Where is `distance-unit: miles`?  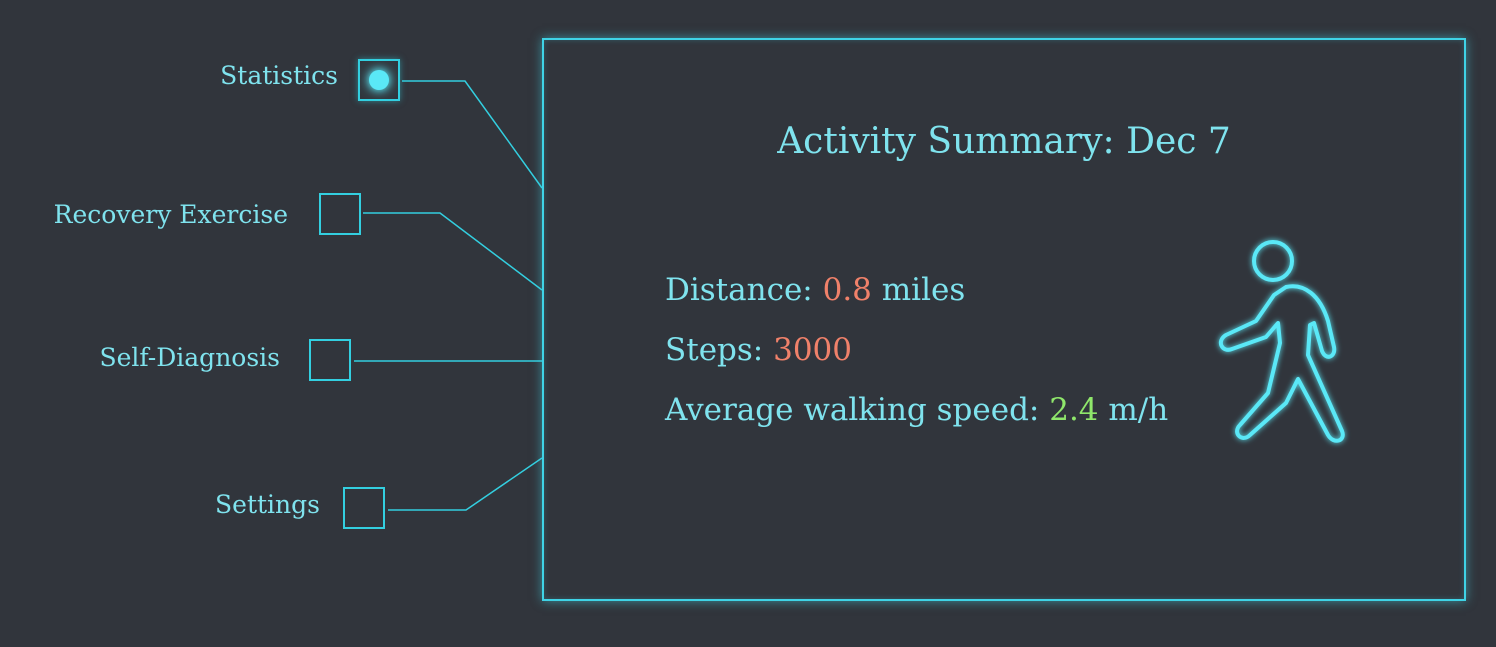
distance-unit: miles is located at coordinates (918, 290).